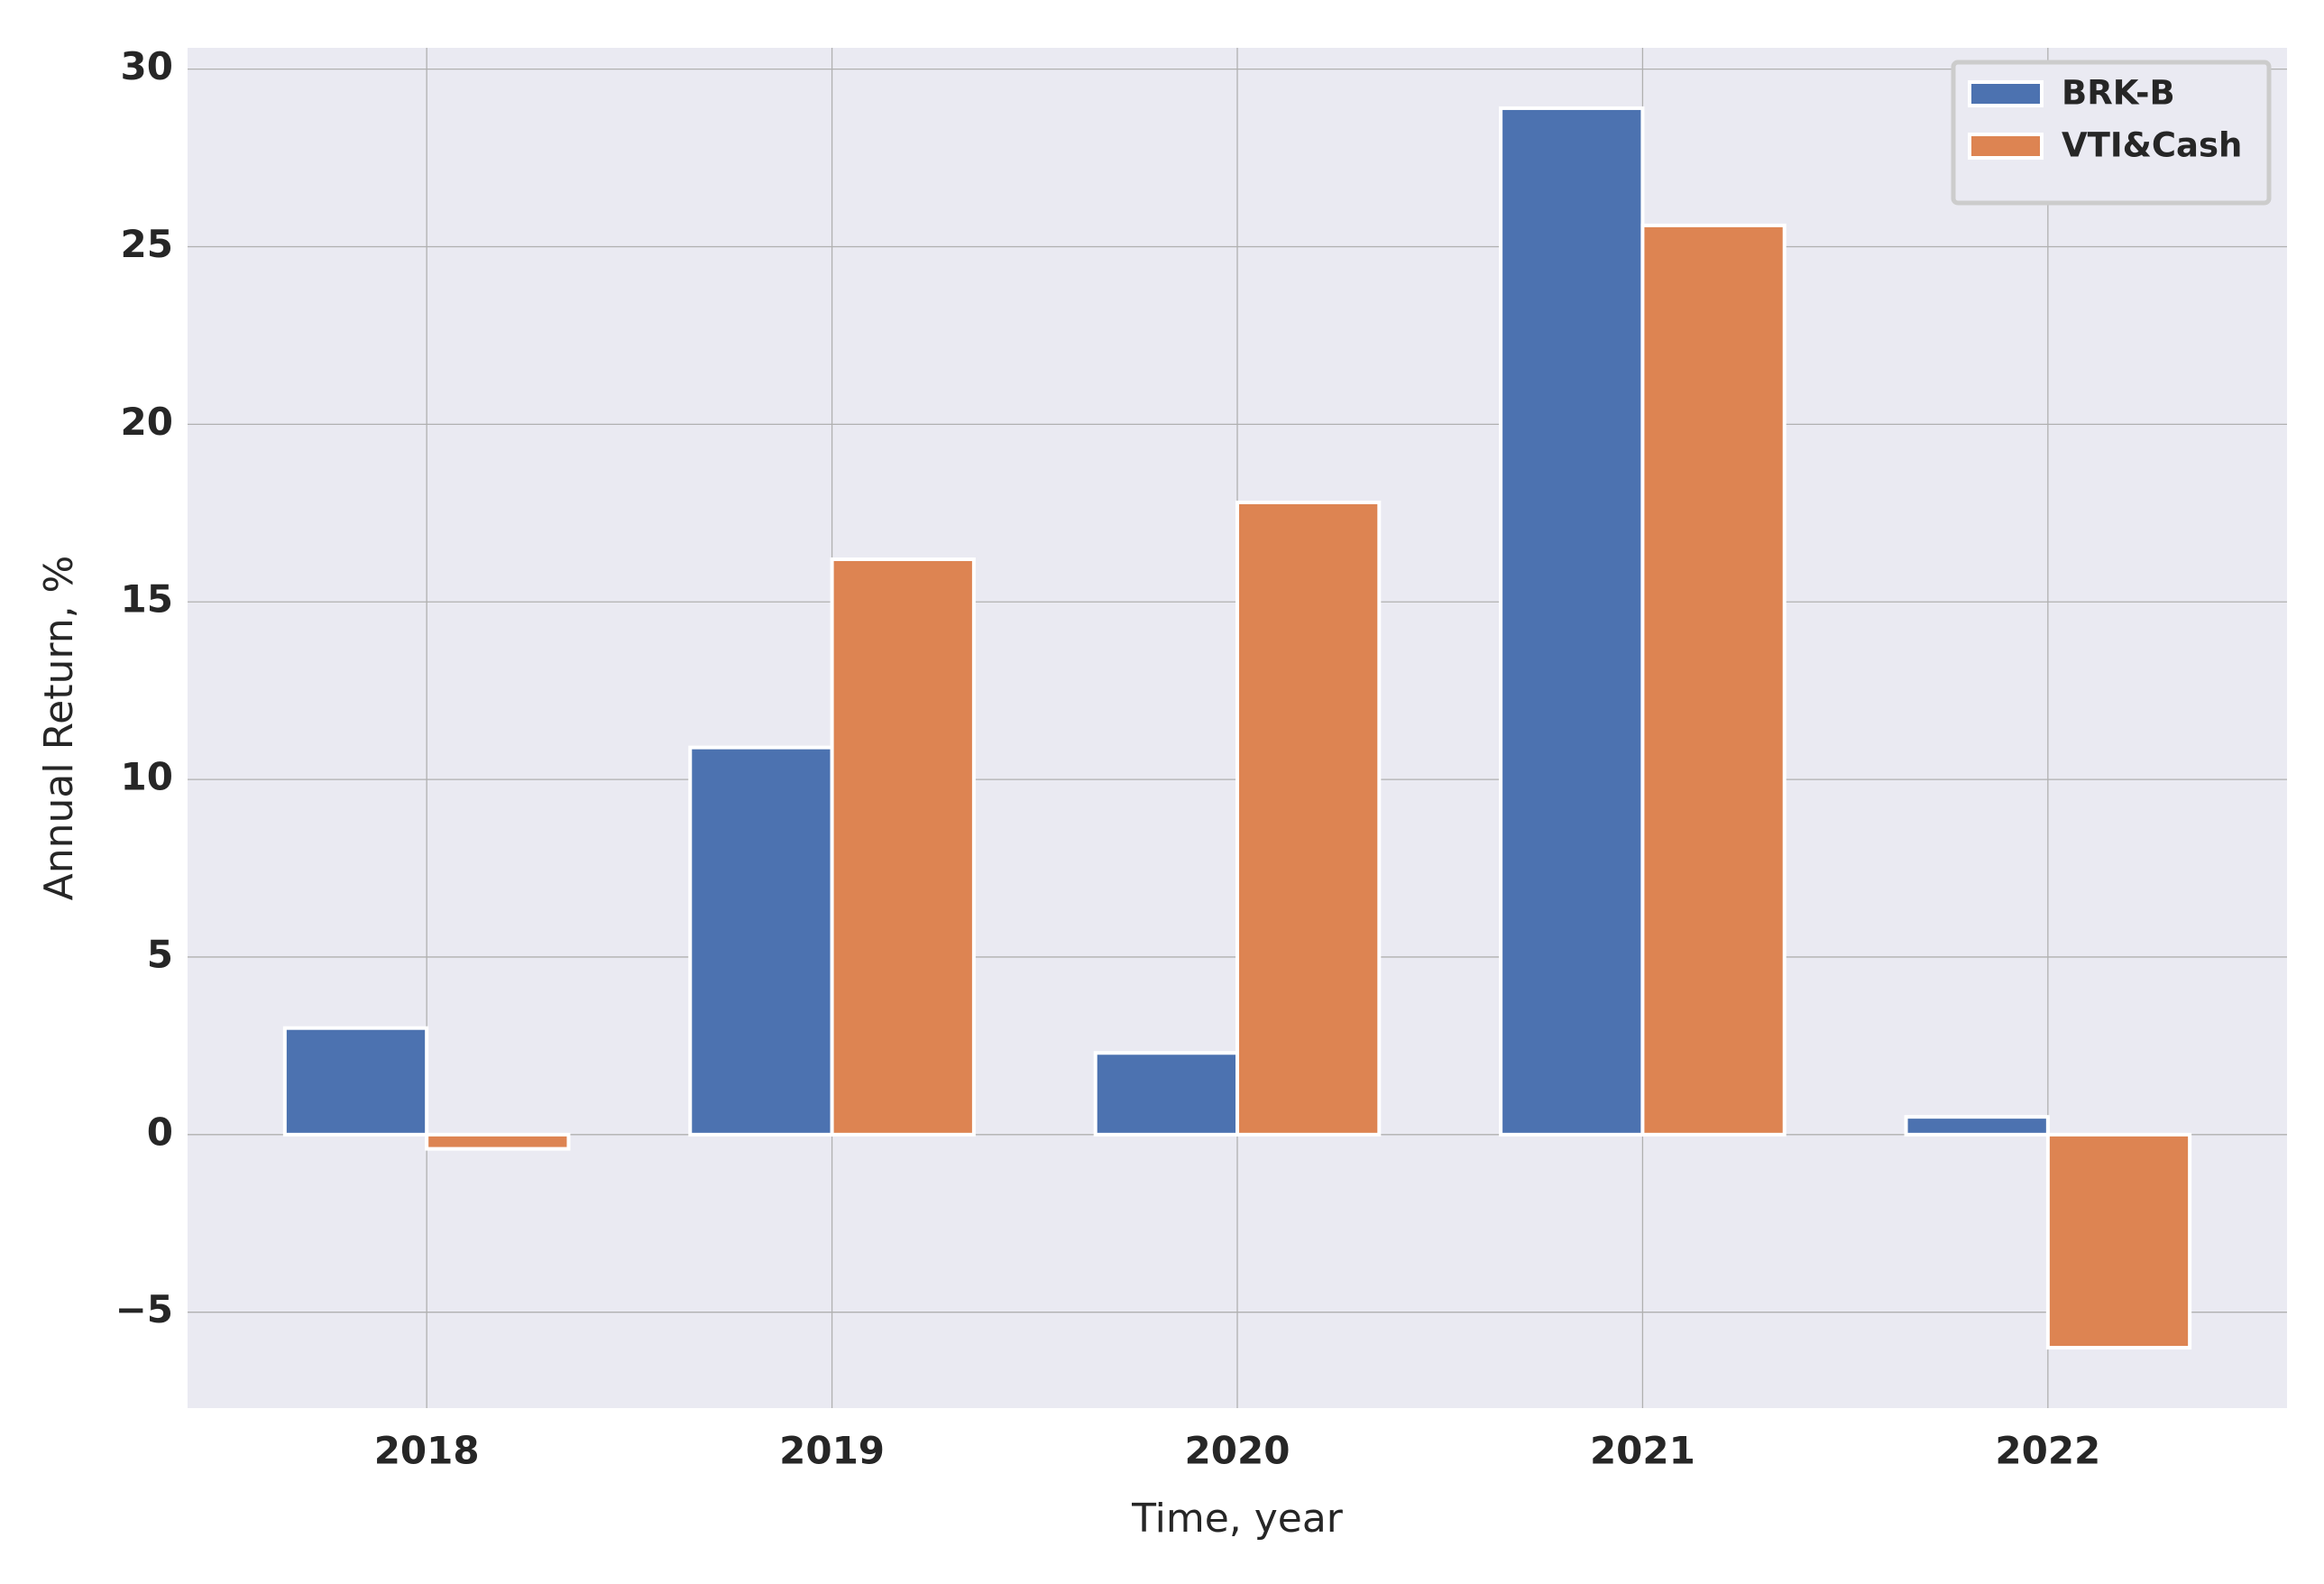 This screenshot has height=1584, width=2324. Describe the element at coordinates (147, 66) in the screenshot. I see `y-tick-label: 30` at that location.